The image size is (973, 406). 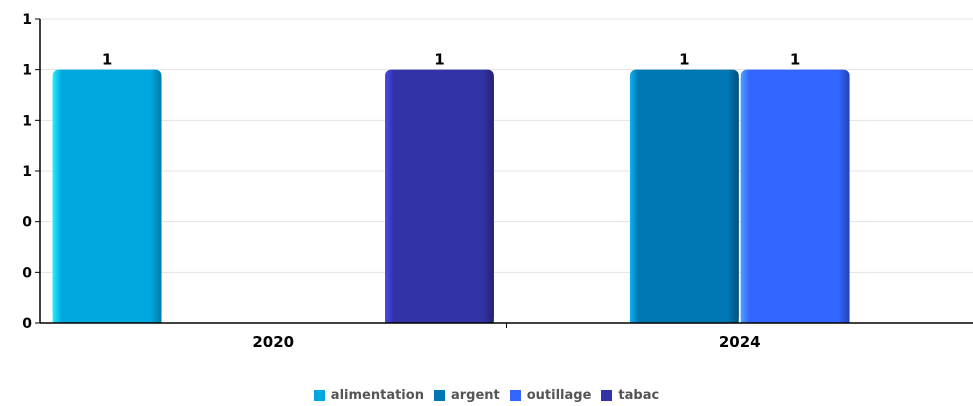 What do you see at coordinates (475, 395) in the screenshot?
I see `legend-label: argent` at bounding box center [475, 395].